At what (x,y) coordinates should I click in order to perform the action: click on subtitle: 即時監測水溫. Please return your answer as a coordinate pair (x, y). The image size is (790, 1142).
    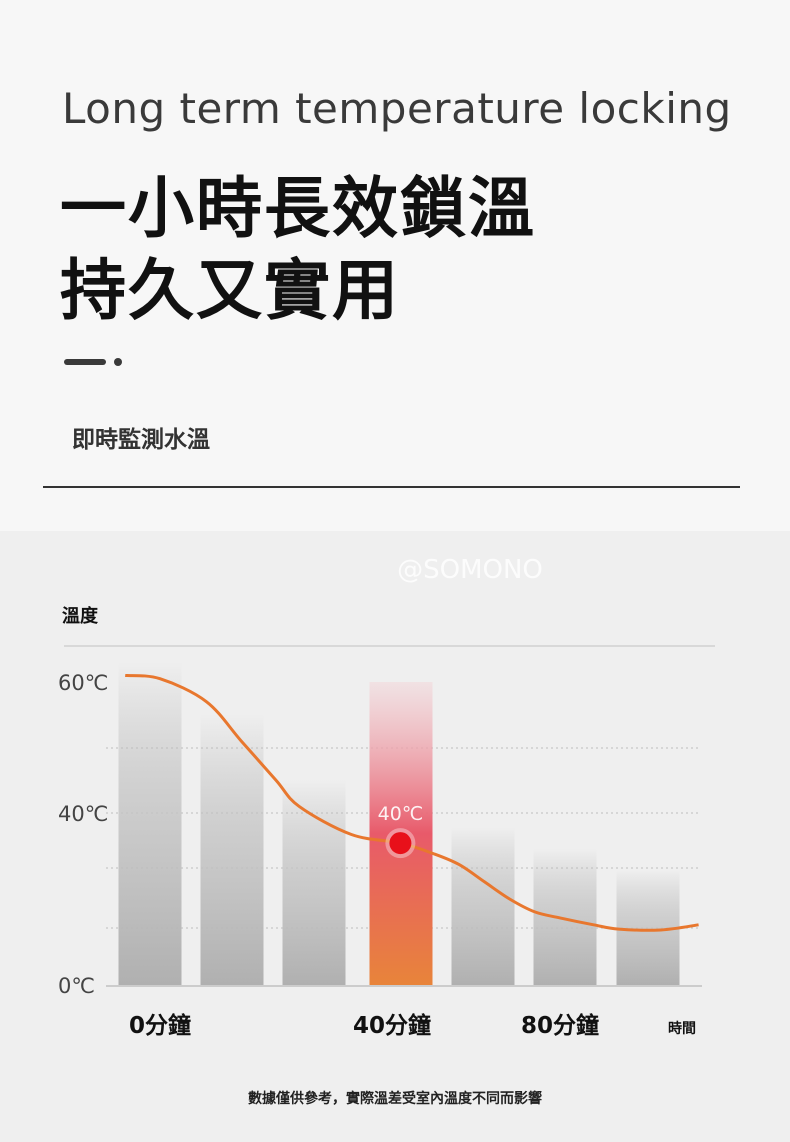
    Looking at the image, I should click on (141, 440).